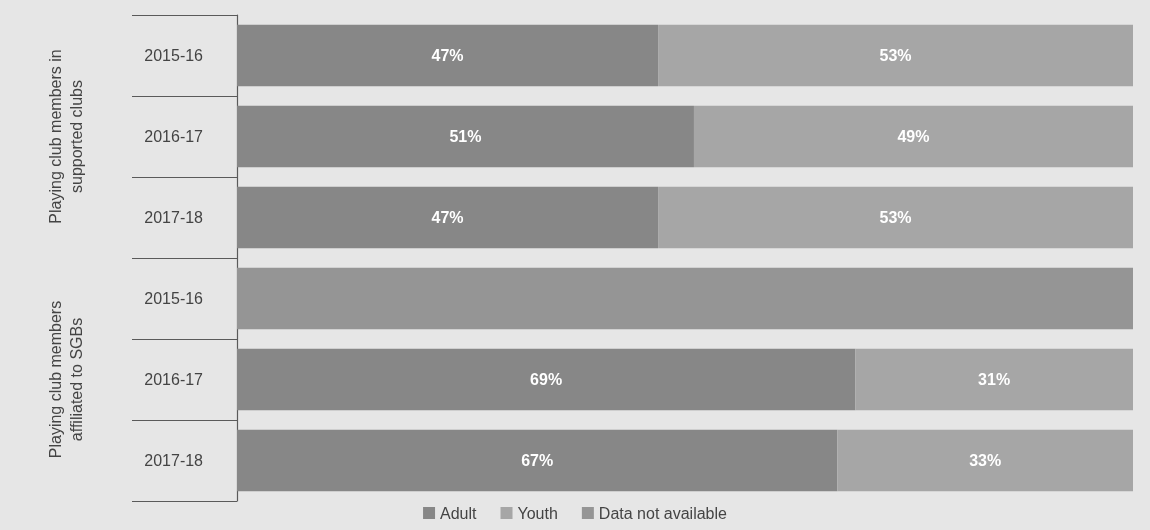  What do you see at coordinates (663, 513) in the screenshot?
I see `legend-label: Data not available` at bounding box center [663, 513].